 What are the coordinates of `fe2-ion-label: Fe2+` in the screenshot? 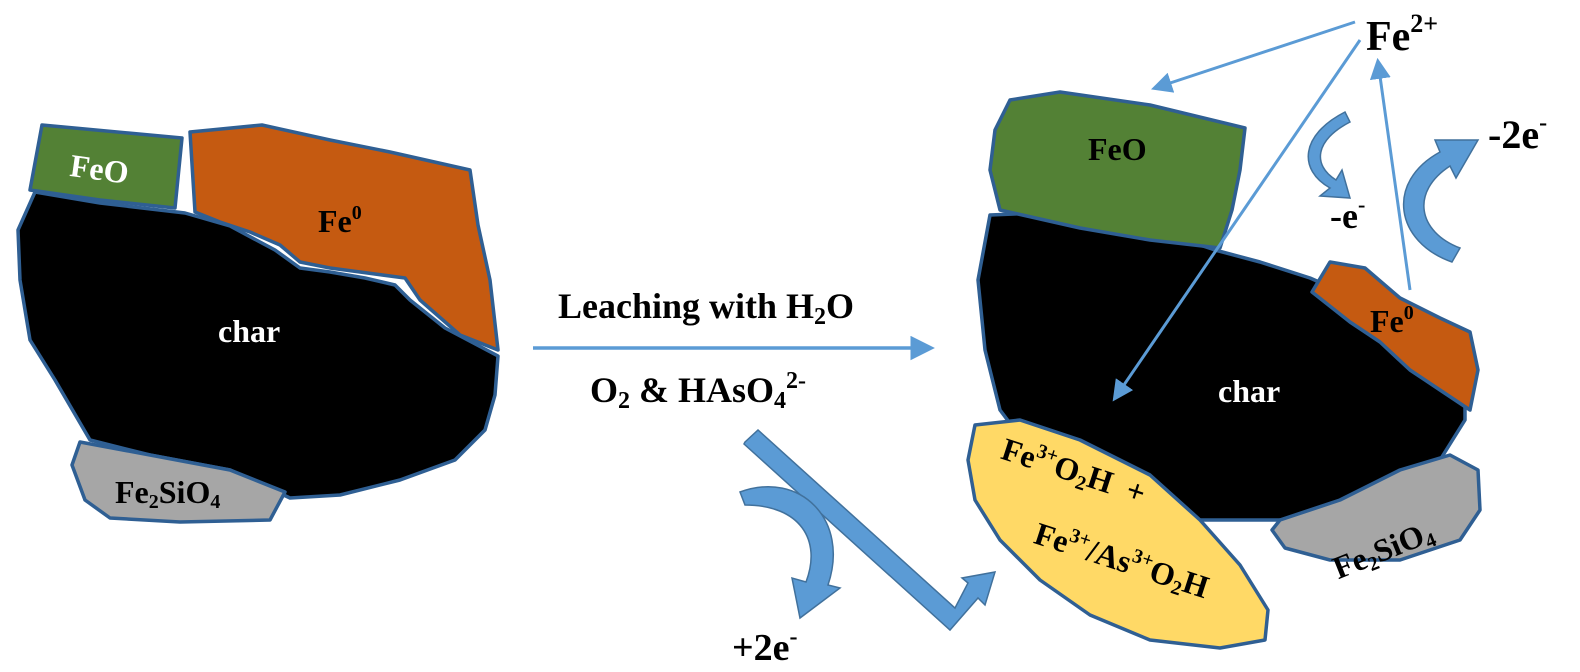 It's located at (1402, 34).